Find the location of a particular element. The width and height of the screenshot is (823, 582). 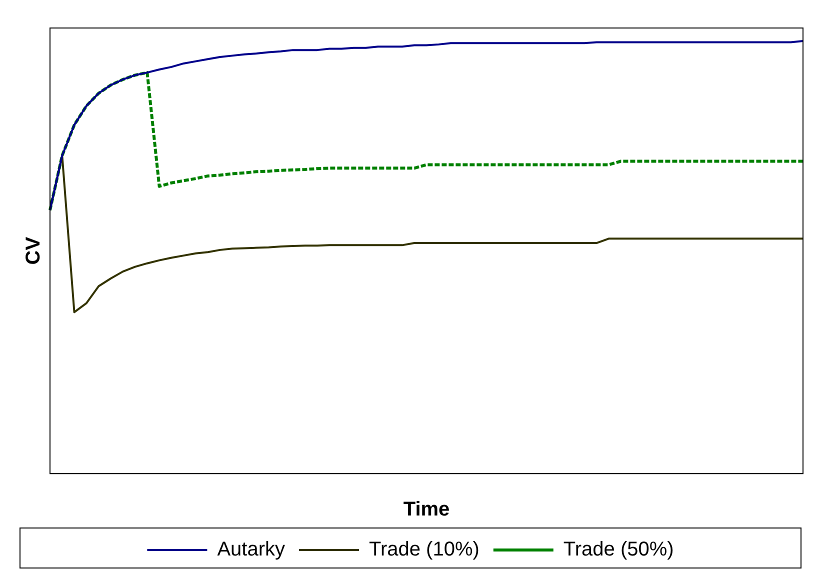

legend-label: Trade (50%) is located at coordinates (618, 549).